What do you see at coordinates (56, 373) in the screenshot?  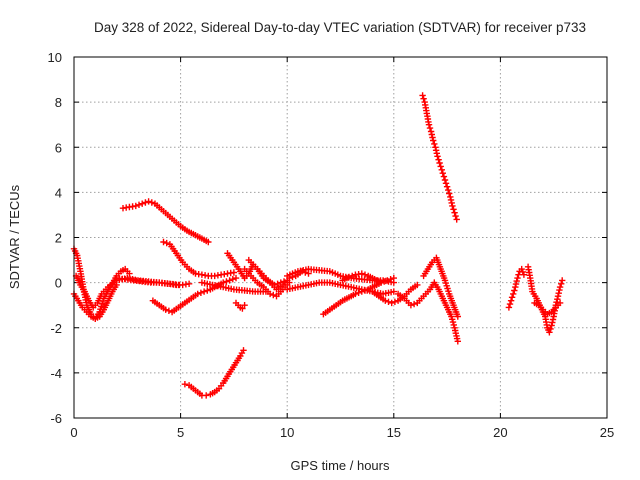 I see `y-tick-label: -4` at bounding box center [56, 373].